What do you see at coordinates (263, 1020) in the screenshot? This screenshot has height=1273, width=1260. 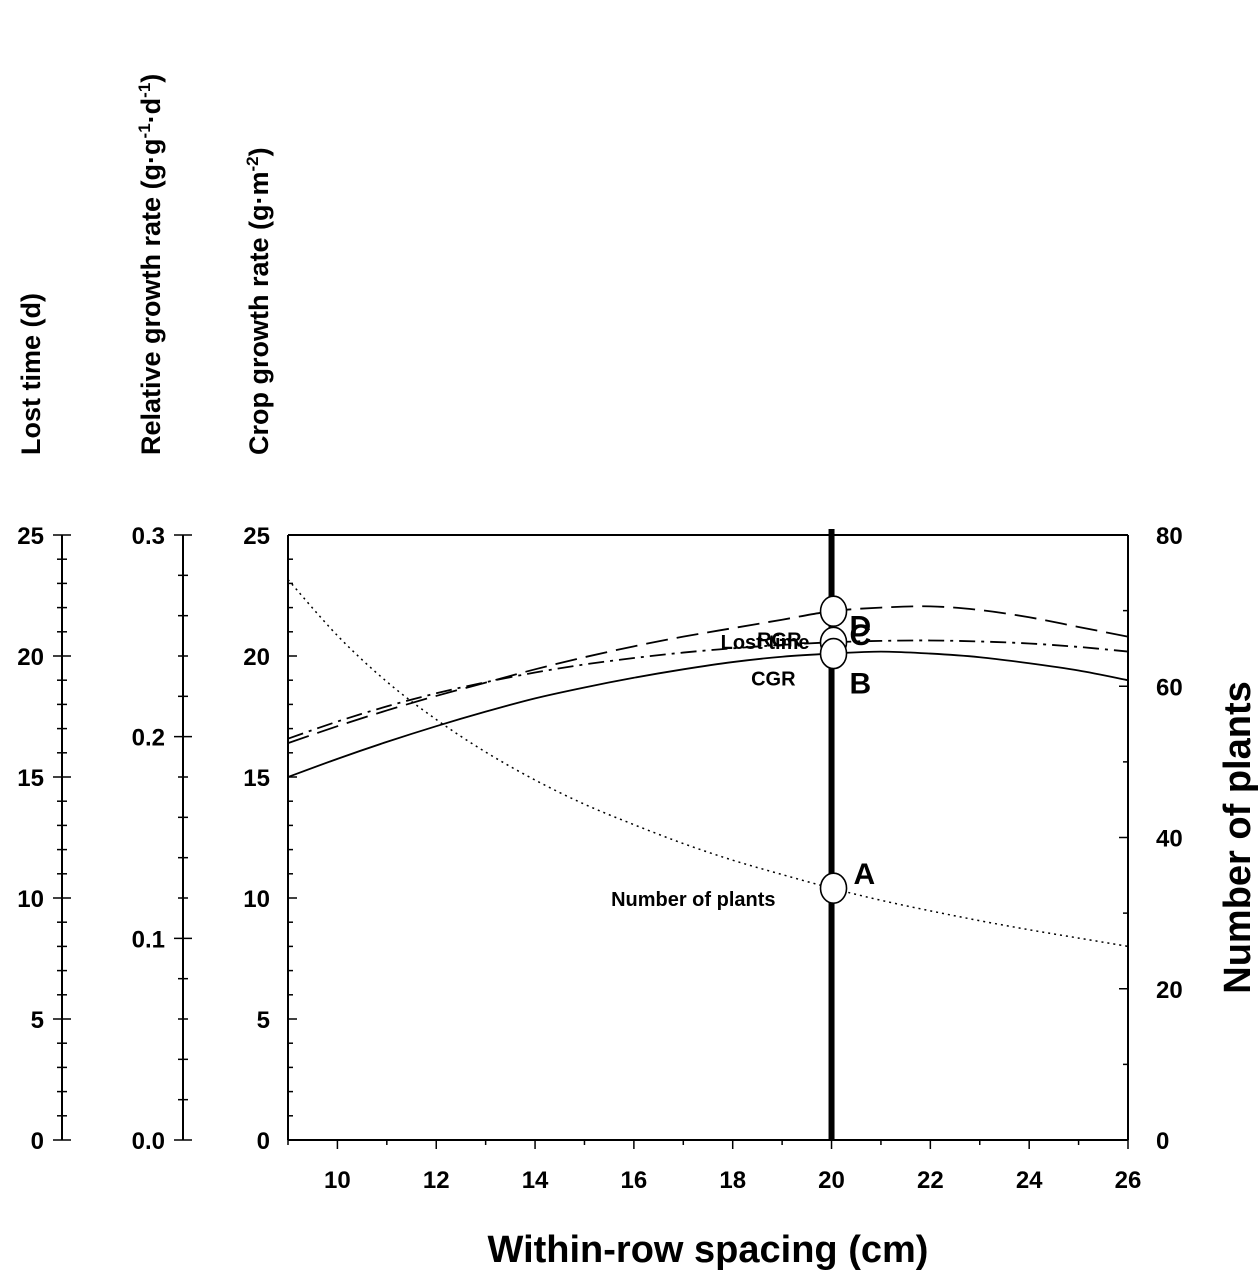 I see `cgr-tick-label: 5` at bounding box center [263, 1020].